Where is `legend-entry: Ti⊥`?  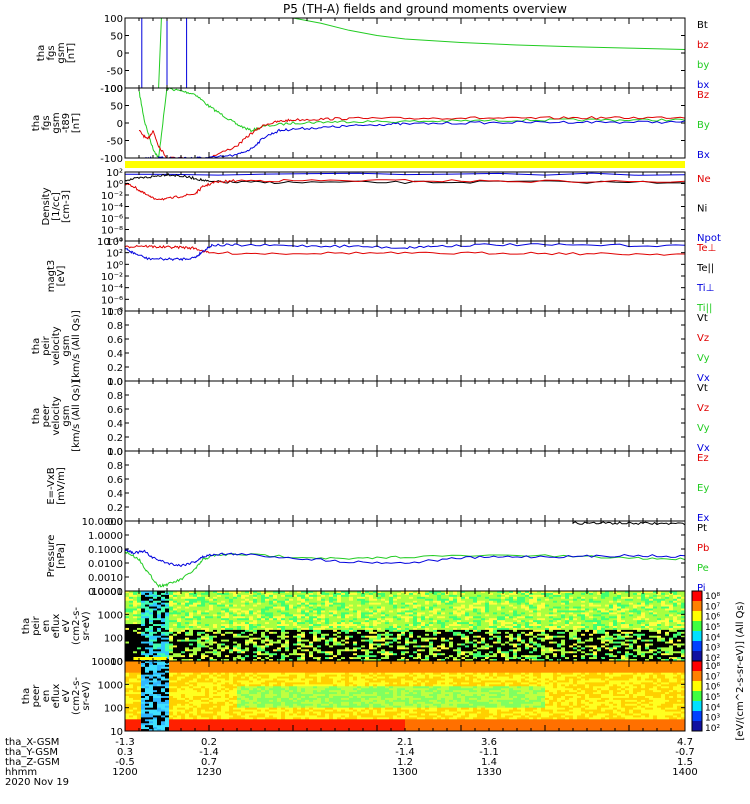
legend-entry: Ti⊥ is located at coordinates (705, 288).